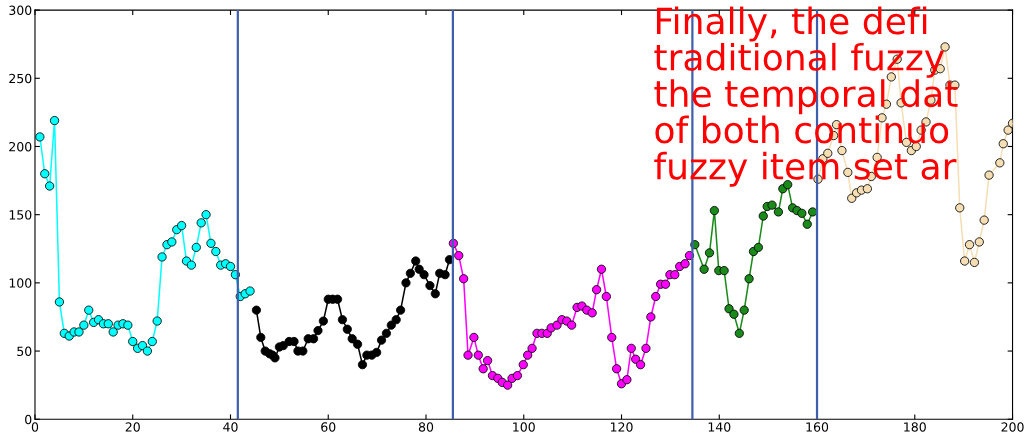 This screenshot has width=1029, height=439. I want to click on x-tick-label: 180, so click(915, 427).